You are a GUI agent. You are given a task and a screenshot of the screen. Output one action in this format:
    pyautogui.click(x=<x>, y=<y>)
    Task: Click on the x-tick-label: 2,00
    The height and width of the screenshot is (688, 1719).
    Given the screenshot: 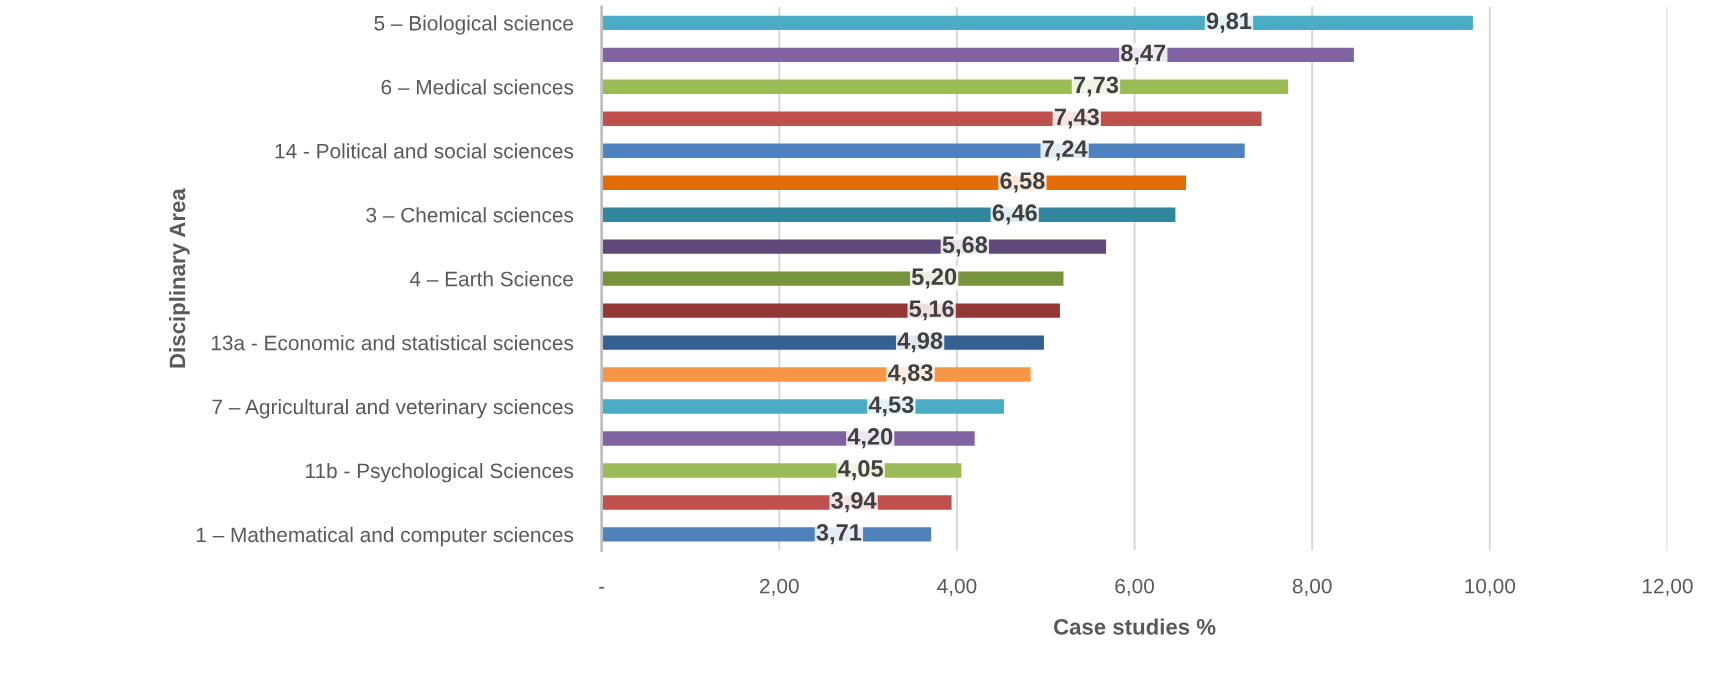 What is the action you would take?
    pyautogui.click(x=779, y=587)
    